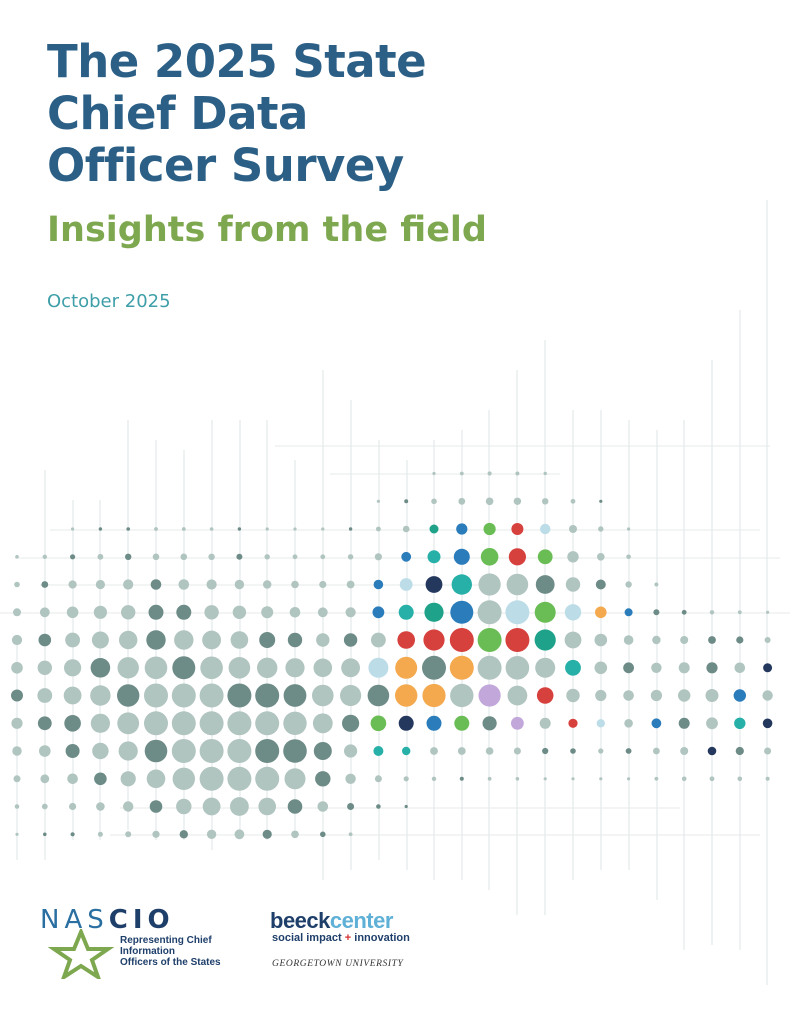  I want to click on star-icon, so click(81, 954).